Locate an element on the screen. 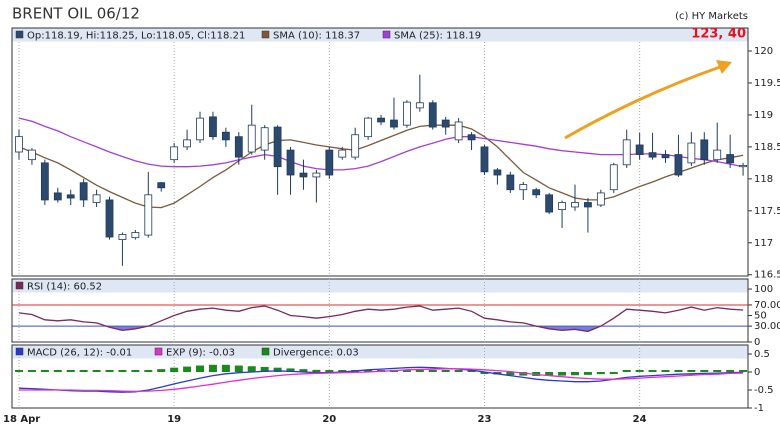 The width and height of the screenshot is (780, 433). legend-label: MACD (26, 12): -0.01 is located at coordinates (79, 353).